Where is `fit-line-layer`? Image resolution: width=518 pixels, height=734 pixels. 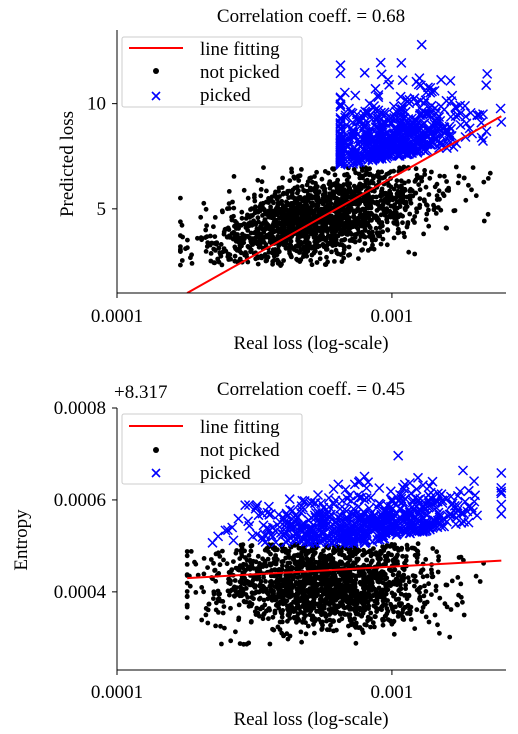 fit-line-layer is located at coordinates (344, 569).